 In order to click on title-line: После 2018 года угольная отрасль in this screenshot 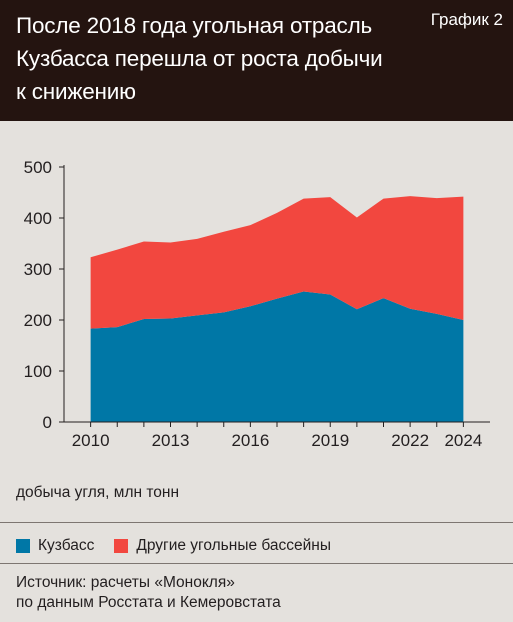, I will do `click(194, 25)`.